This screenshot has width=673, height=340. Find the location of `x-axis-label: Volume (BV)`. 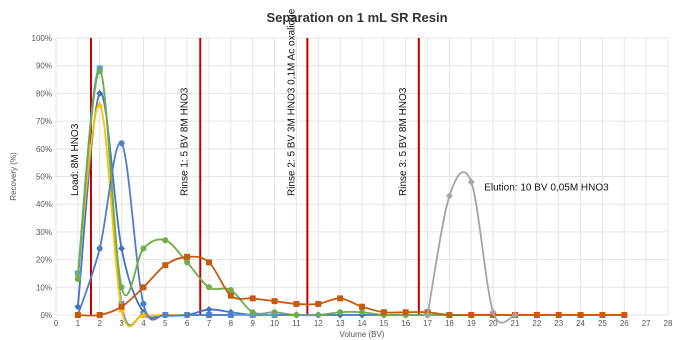

x-axis-label: Volume (BV) is located at coordinates (362, 334).